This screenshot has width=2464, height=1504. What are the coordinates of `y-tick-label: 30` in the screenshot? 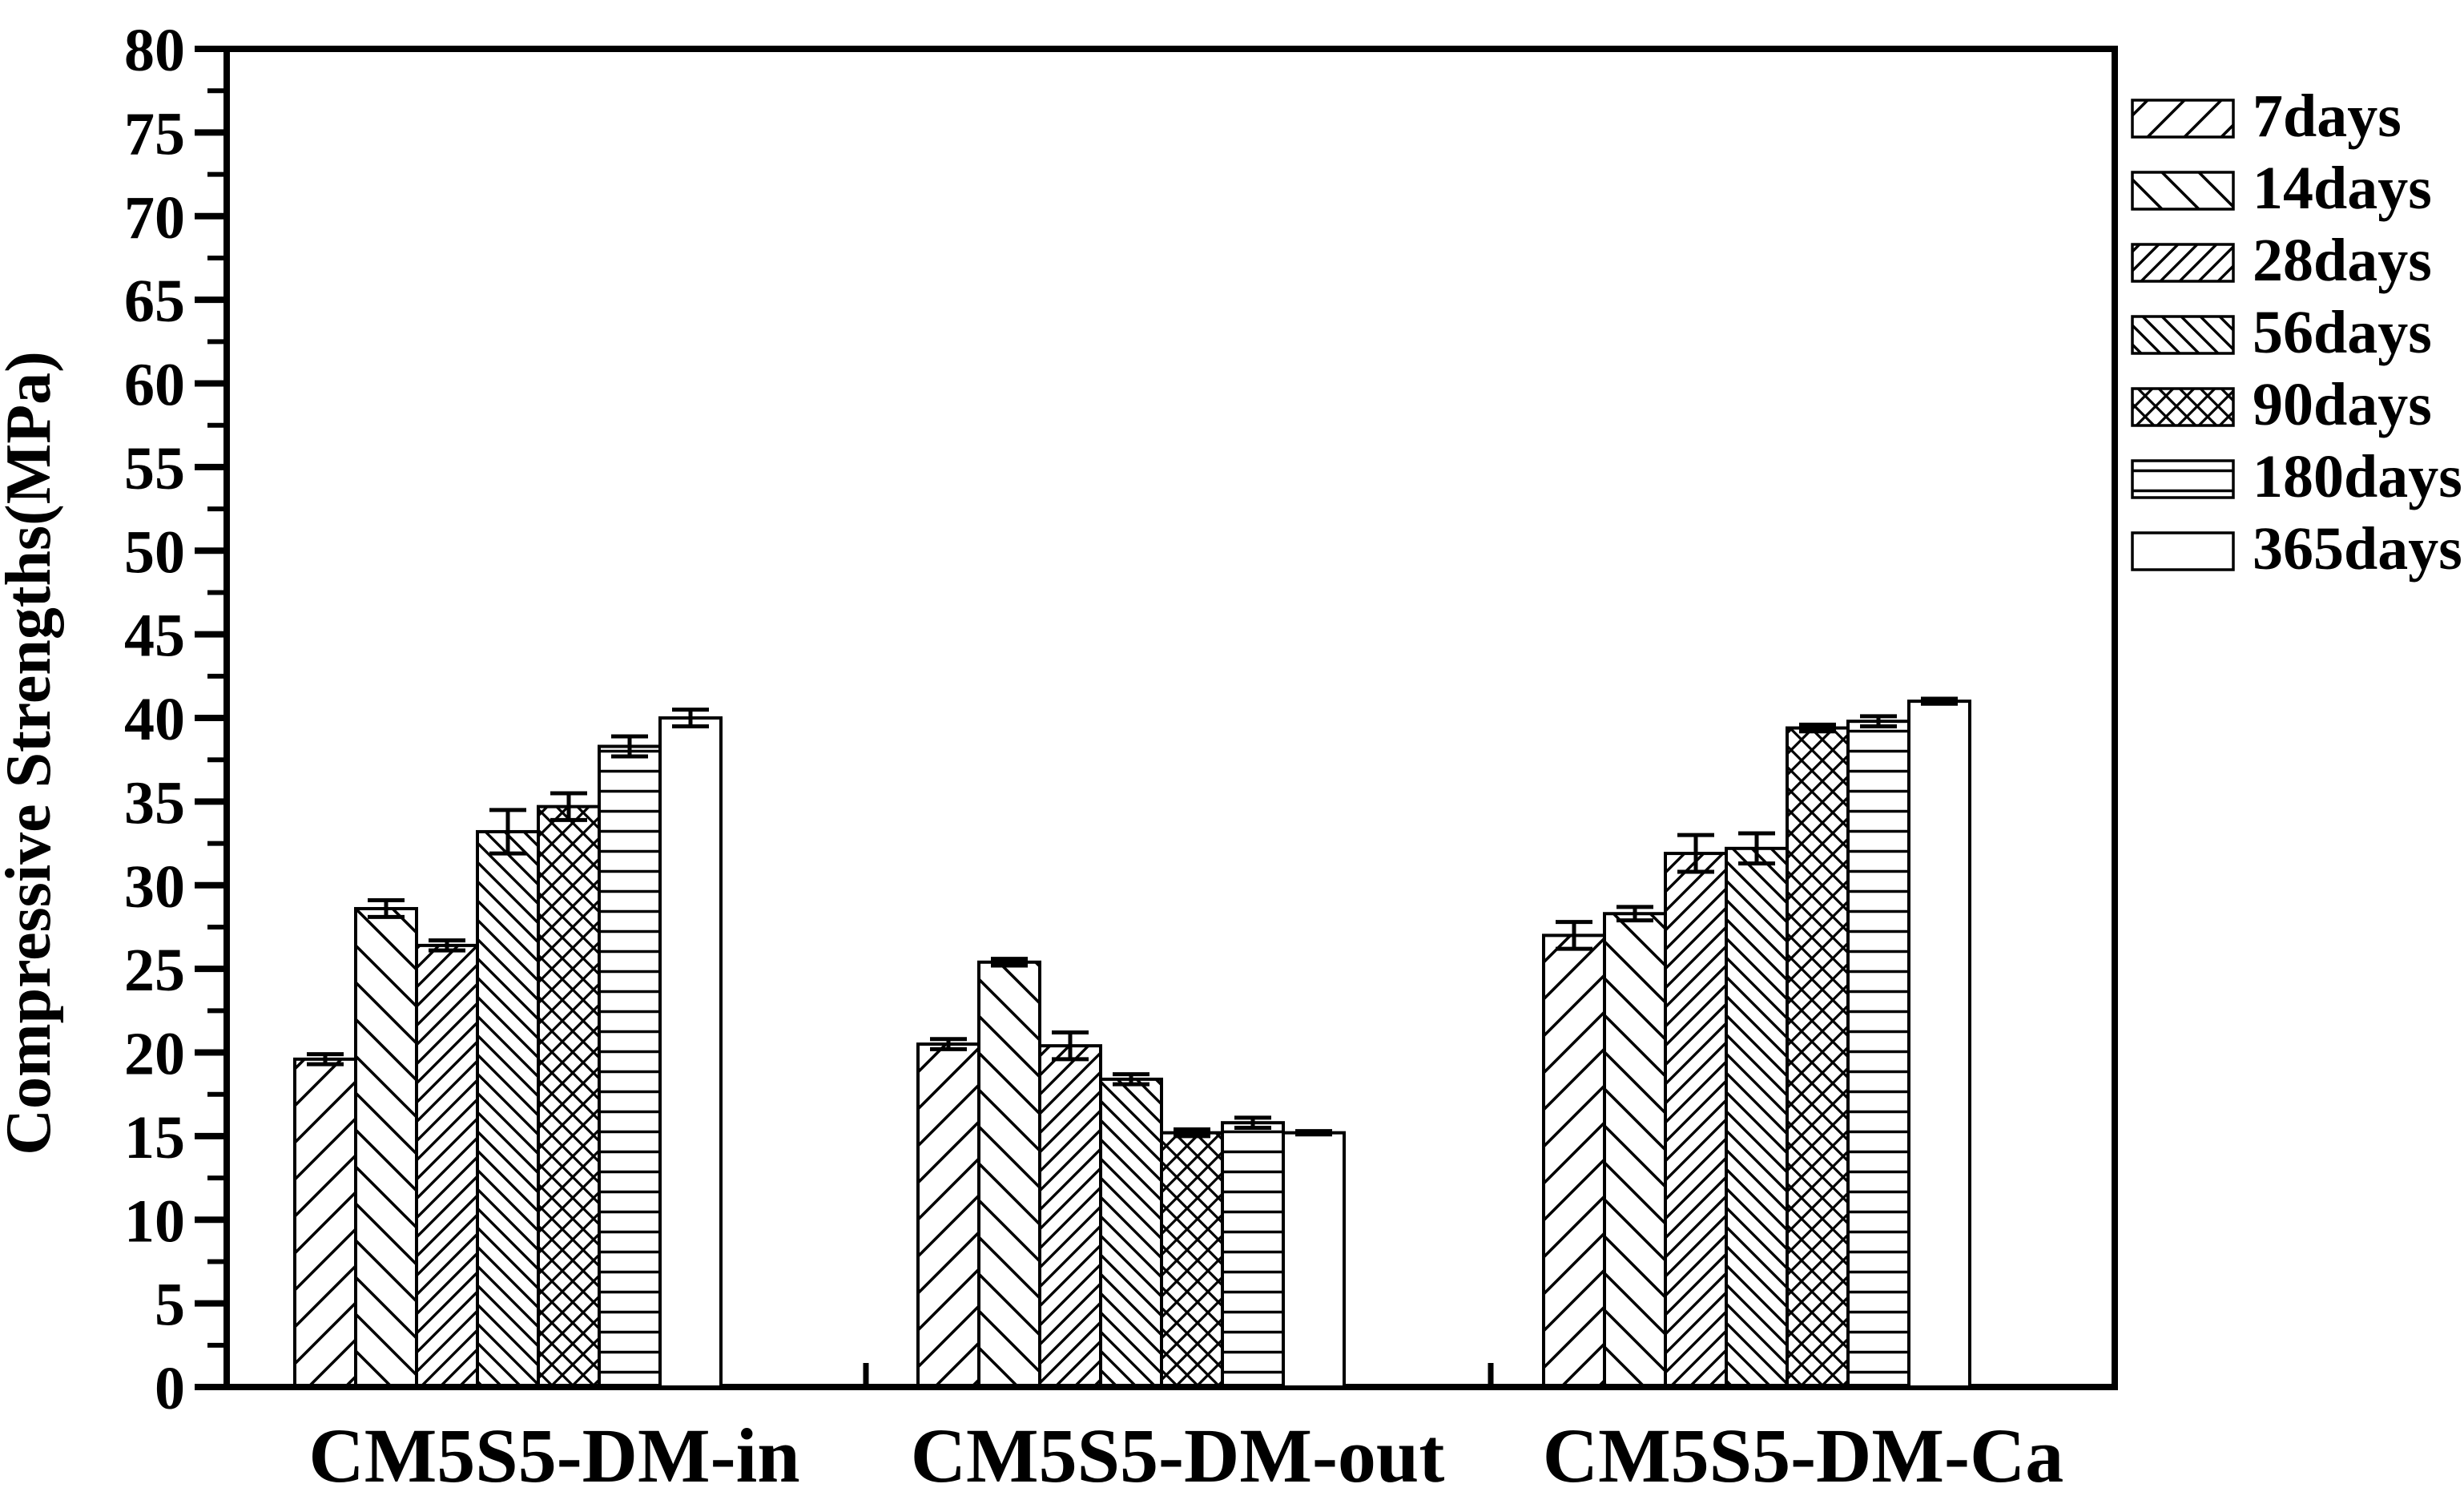 It's located at (154, 887).